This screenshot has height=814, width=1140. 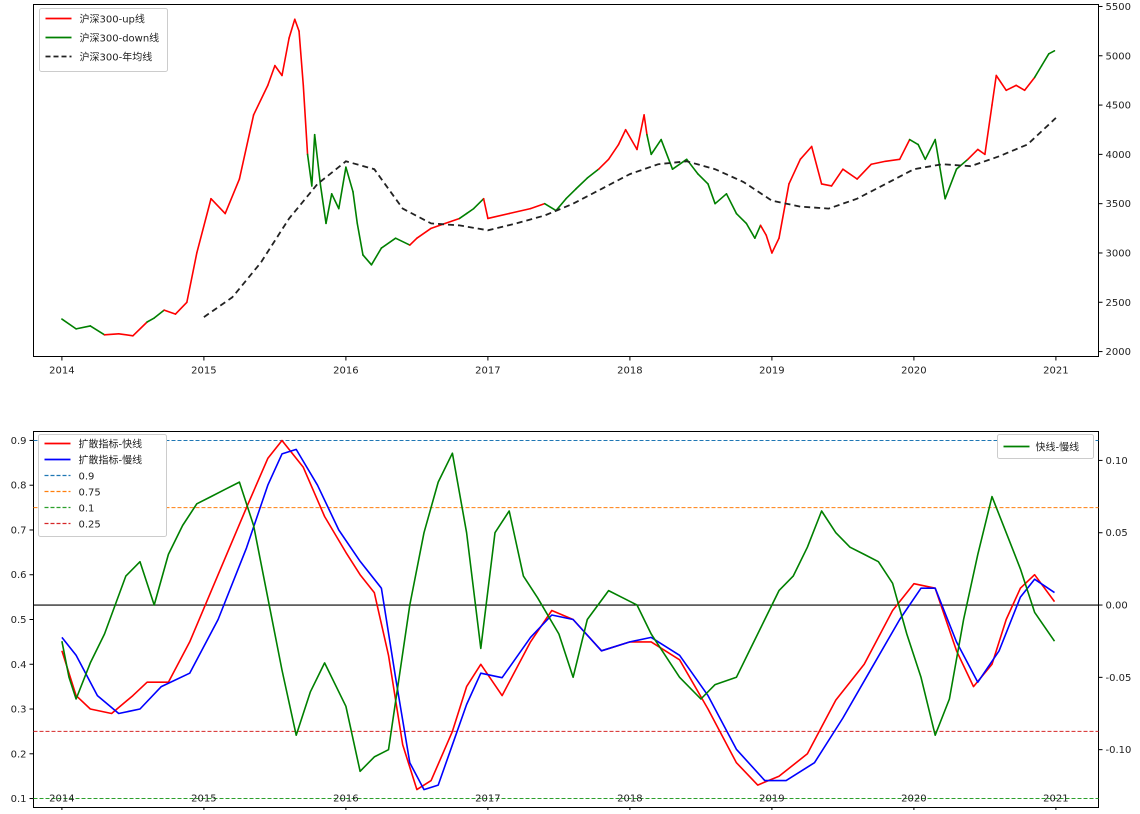 I want to click on bottom-legend-label: 扩散指标-慢线, so click(x=111, y=460).